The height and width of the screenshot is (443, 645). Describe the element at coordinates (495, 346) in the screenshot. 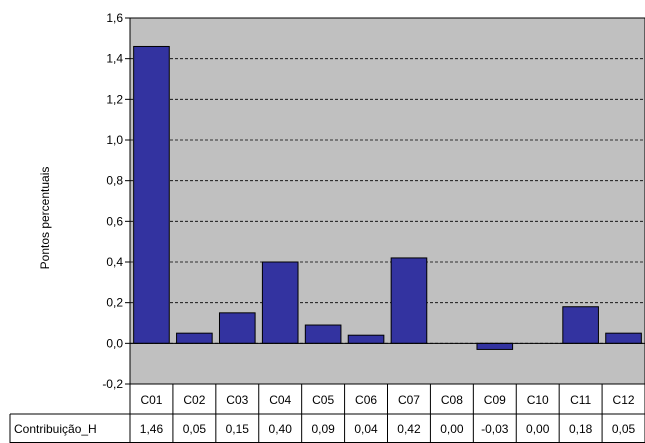

I see `bar-c09` at that location.